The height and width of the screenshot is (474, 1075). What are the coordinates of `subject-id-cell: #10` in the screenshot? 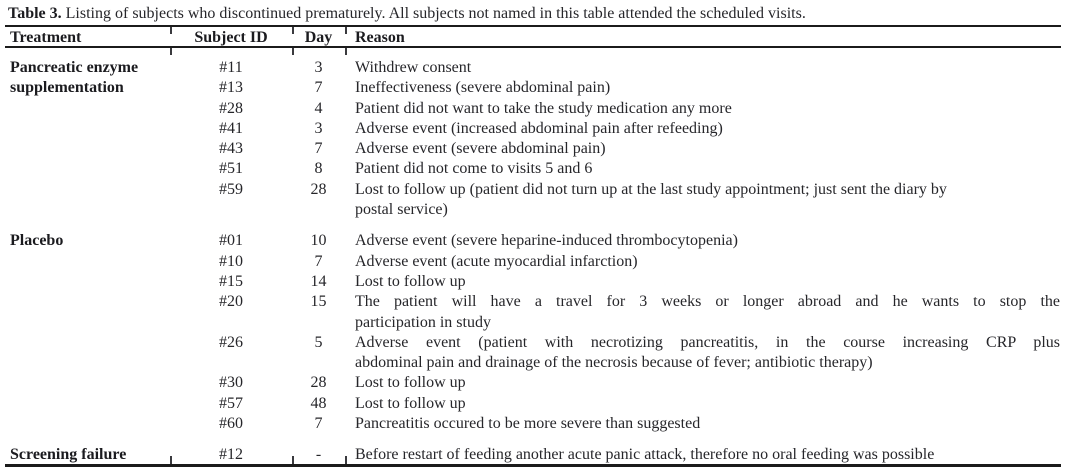 It's located at (231, 261).